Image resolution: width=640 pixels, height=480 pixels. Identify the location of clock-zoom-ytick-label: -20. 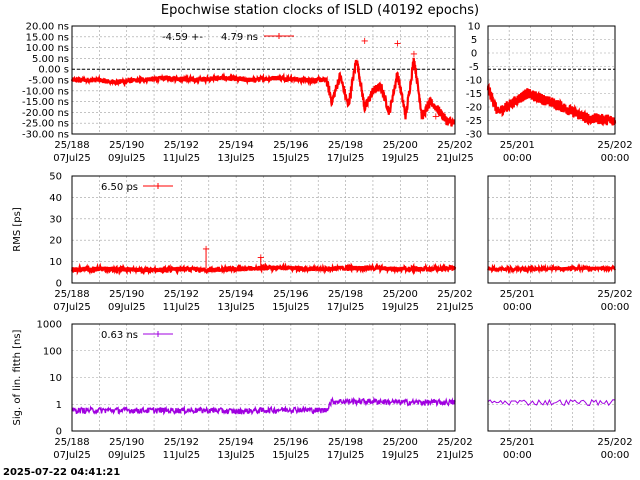
(474, 108).